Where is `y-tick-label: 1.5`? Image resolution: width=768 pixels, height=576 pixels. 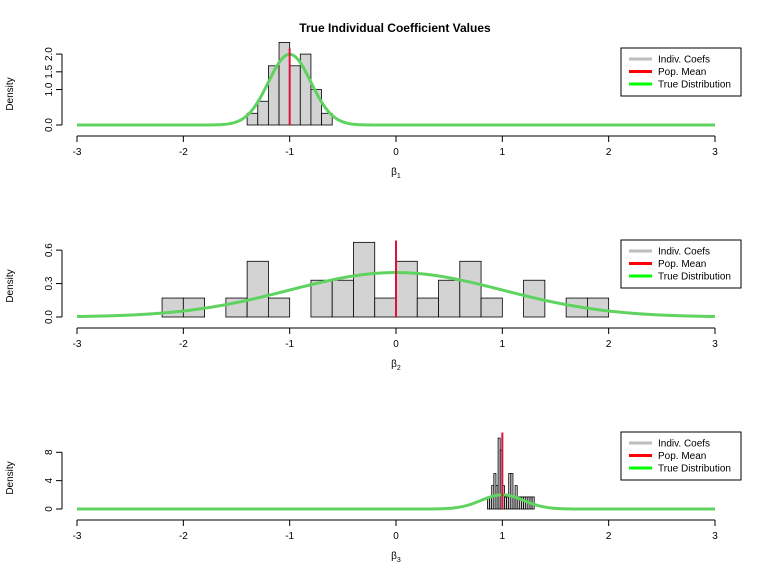 y-tick-label: 1.5 is located at coordinates (49, 71).